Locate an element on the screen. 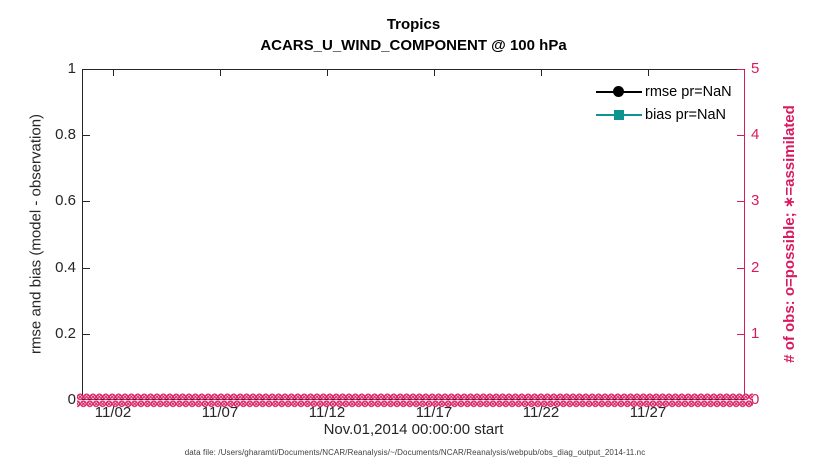  legend-label-rmse: rmse pr=NaN is located at coordinates (688, 91).